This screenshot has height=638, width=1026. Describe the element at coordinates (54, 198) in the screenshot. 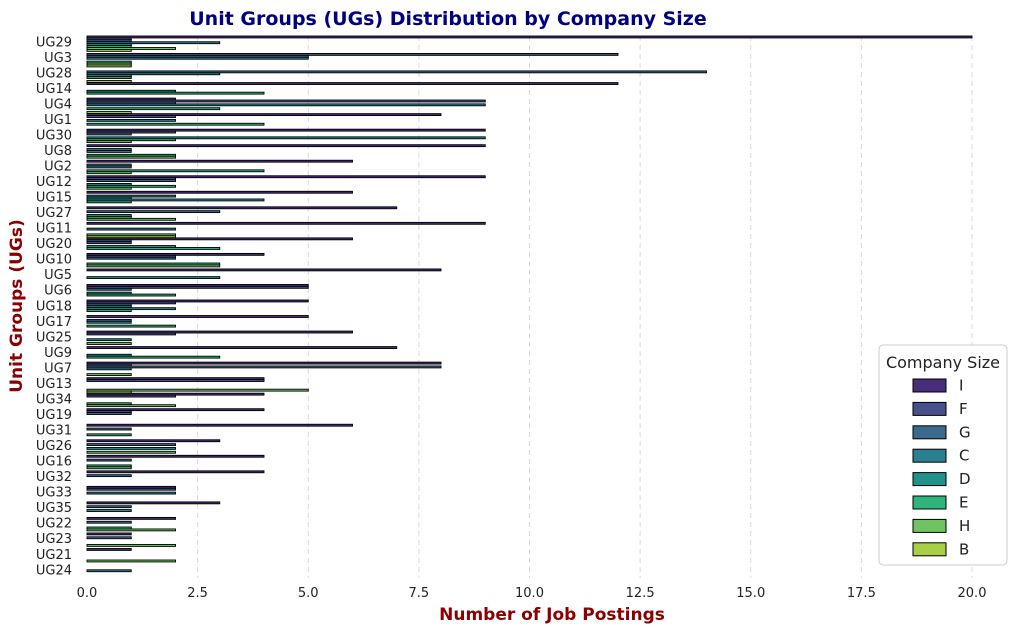

I see `y-tick-label: UG15` at that location.